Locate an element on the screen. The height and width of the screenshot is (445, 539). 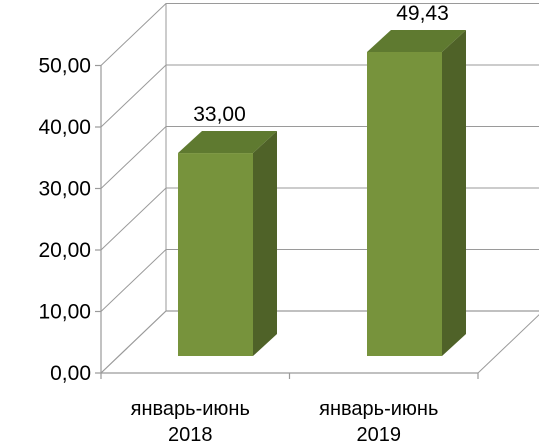
data-label-2: 49,43 is located at coordinates (422, 13).